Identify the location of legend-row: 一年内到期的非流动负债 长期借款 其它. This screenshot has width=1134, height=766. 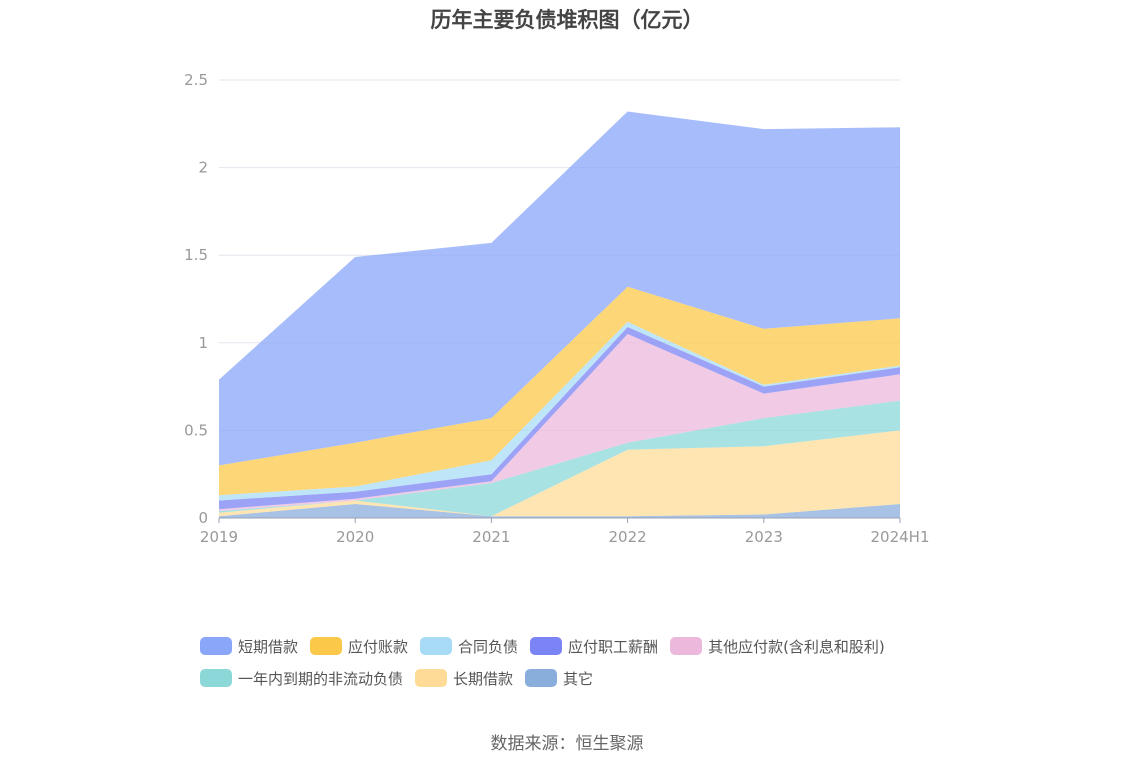
(590, 678).